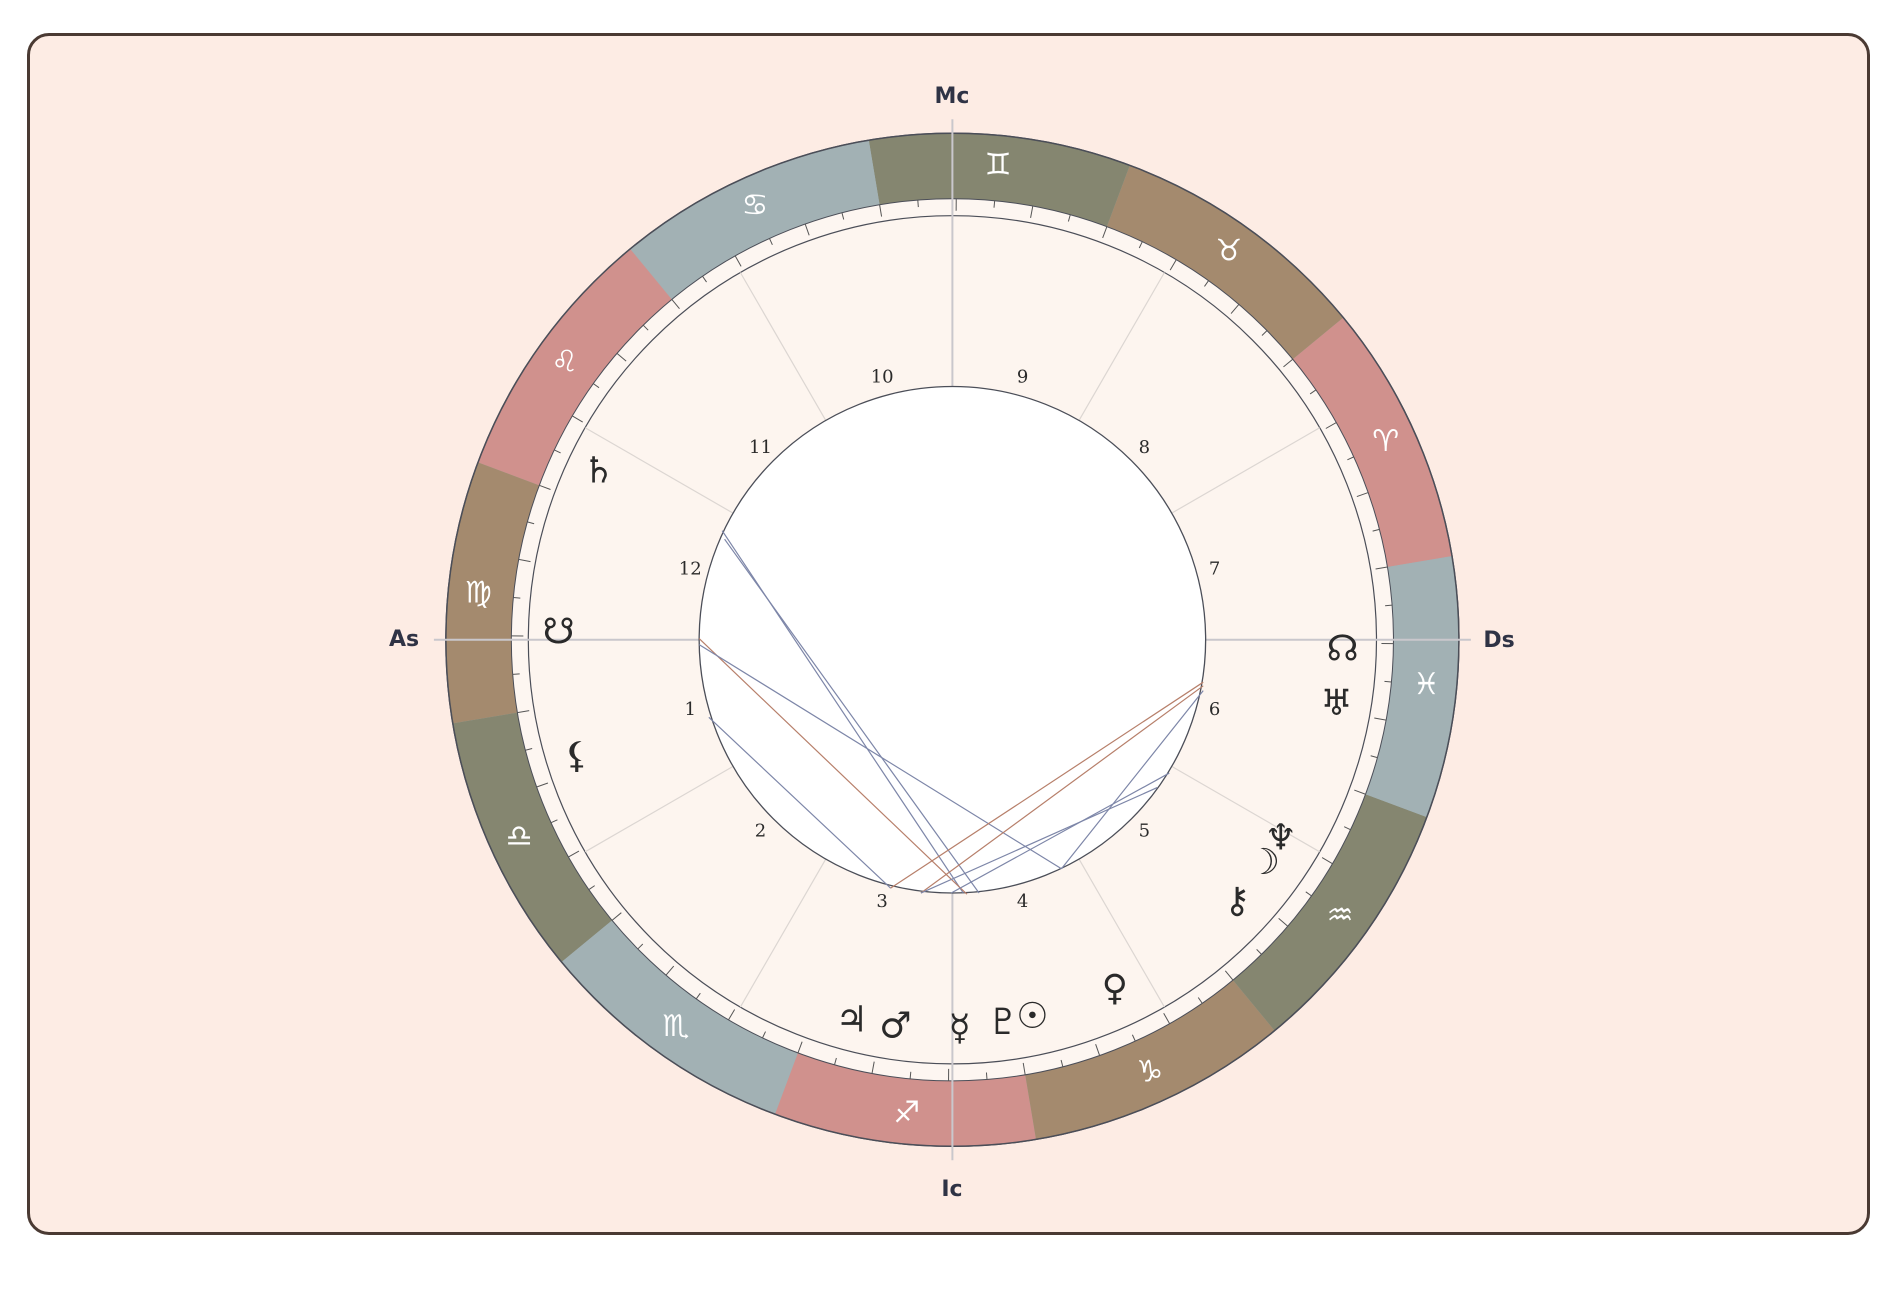 The width and height of the screenshot is (1900, 1300). What do you see at coordinates (760, 447) in the screenshot?
I see `house-number: 11` at bounding box center [760, 447].